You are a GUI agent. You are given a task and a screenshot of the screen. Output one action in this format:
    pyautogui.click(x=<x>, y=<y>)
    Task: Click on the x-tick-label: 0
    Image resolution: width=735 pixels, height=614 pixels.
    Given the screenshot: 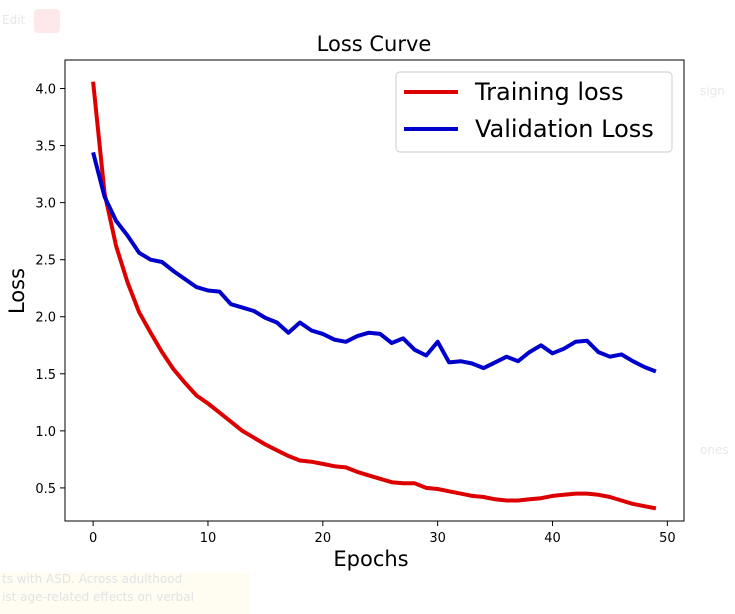 What is the action you would take?
    pyautogui.click(x=93, y=538)
    